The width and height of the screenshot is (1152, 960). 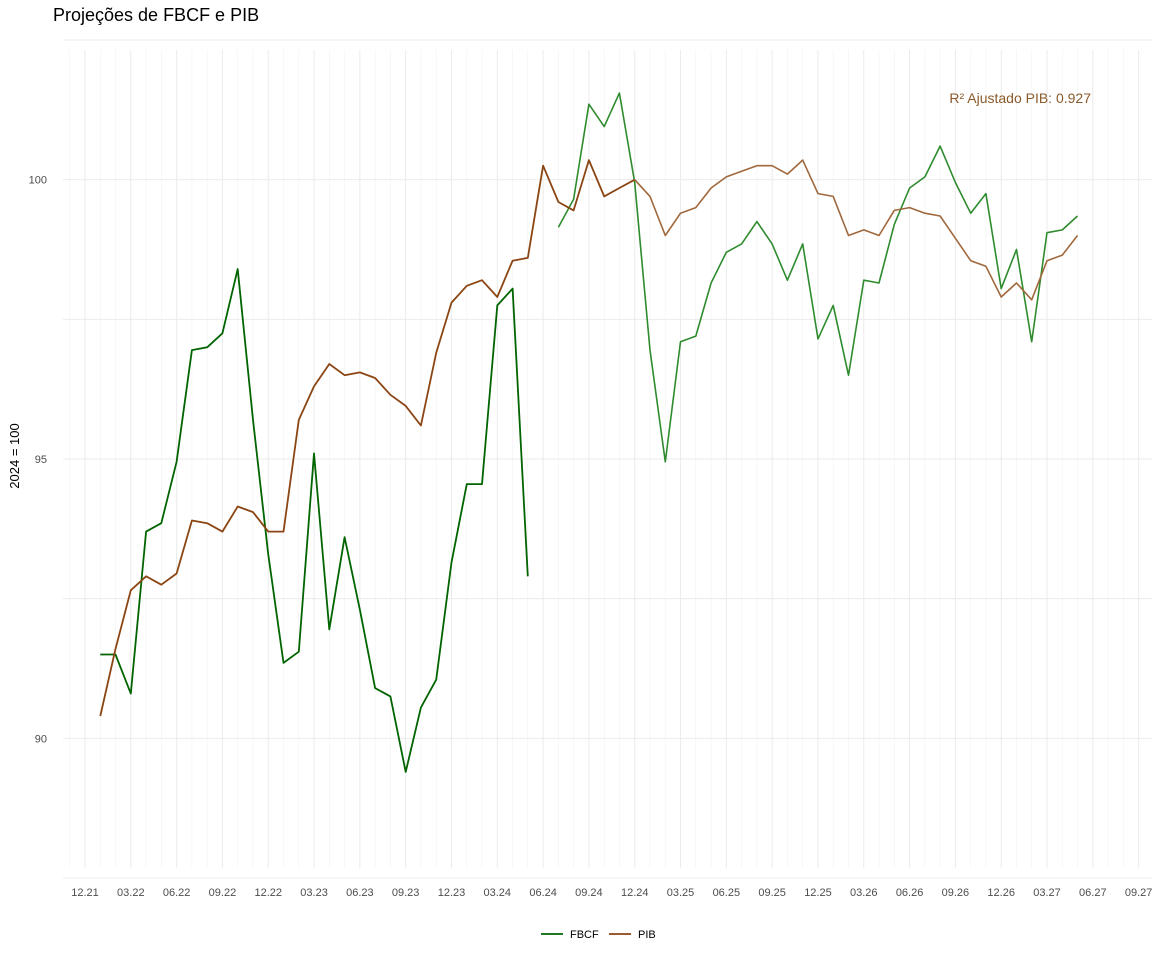 I want to click on x-tick-label: 06.25, so click(x=727, y=893).